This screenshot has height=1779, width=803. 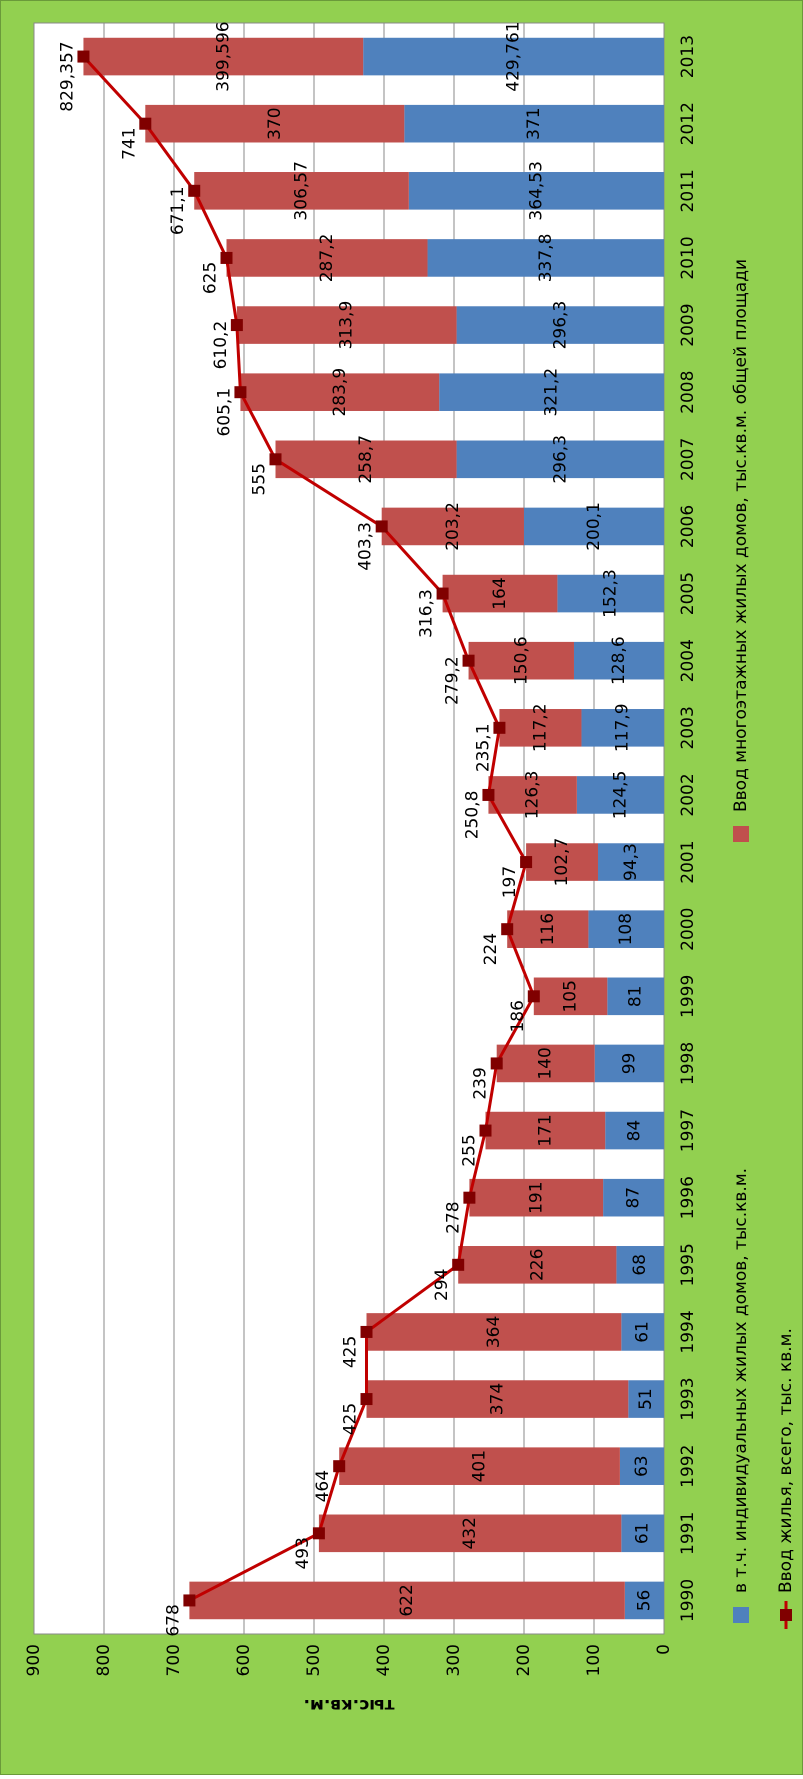 I want to click on data-label: 296,3, so click(x=560, y=325).